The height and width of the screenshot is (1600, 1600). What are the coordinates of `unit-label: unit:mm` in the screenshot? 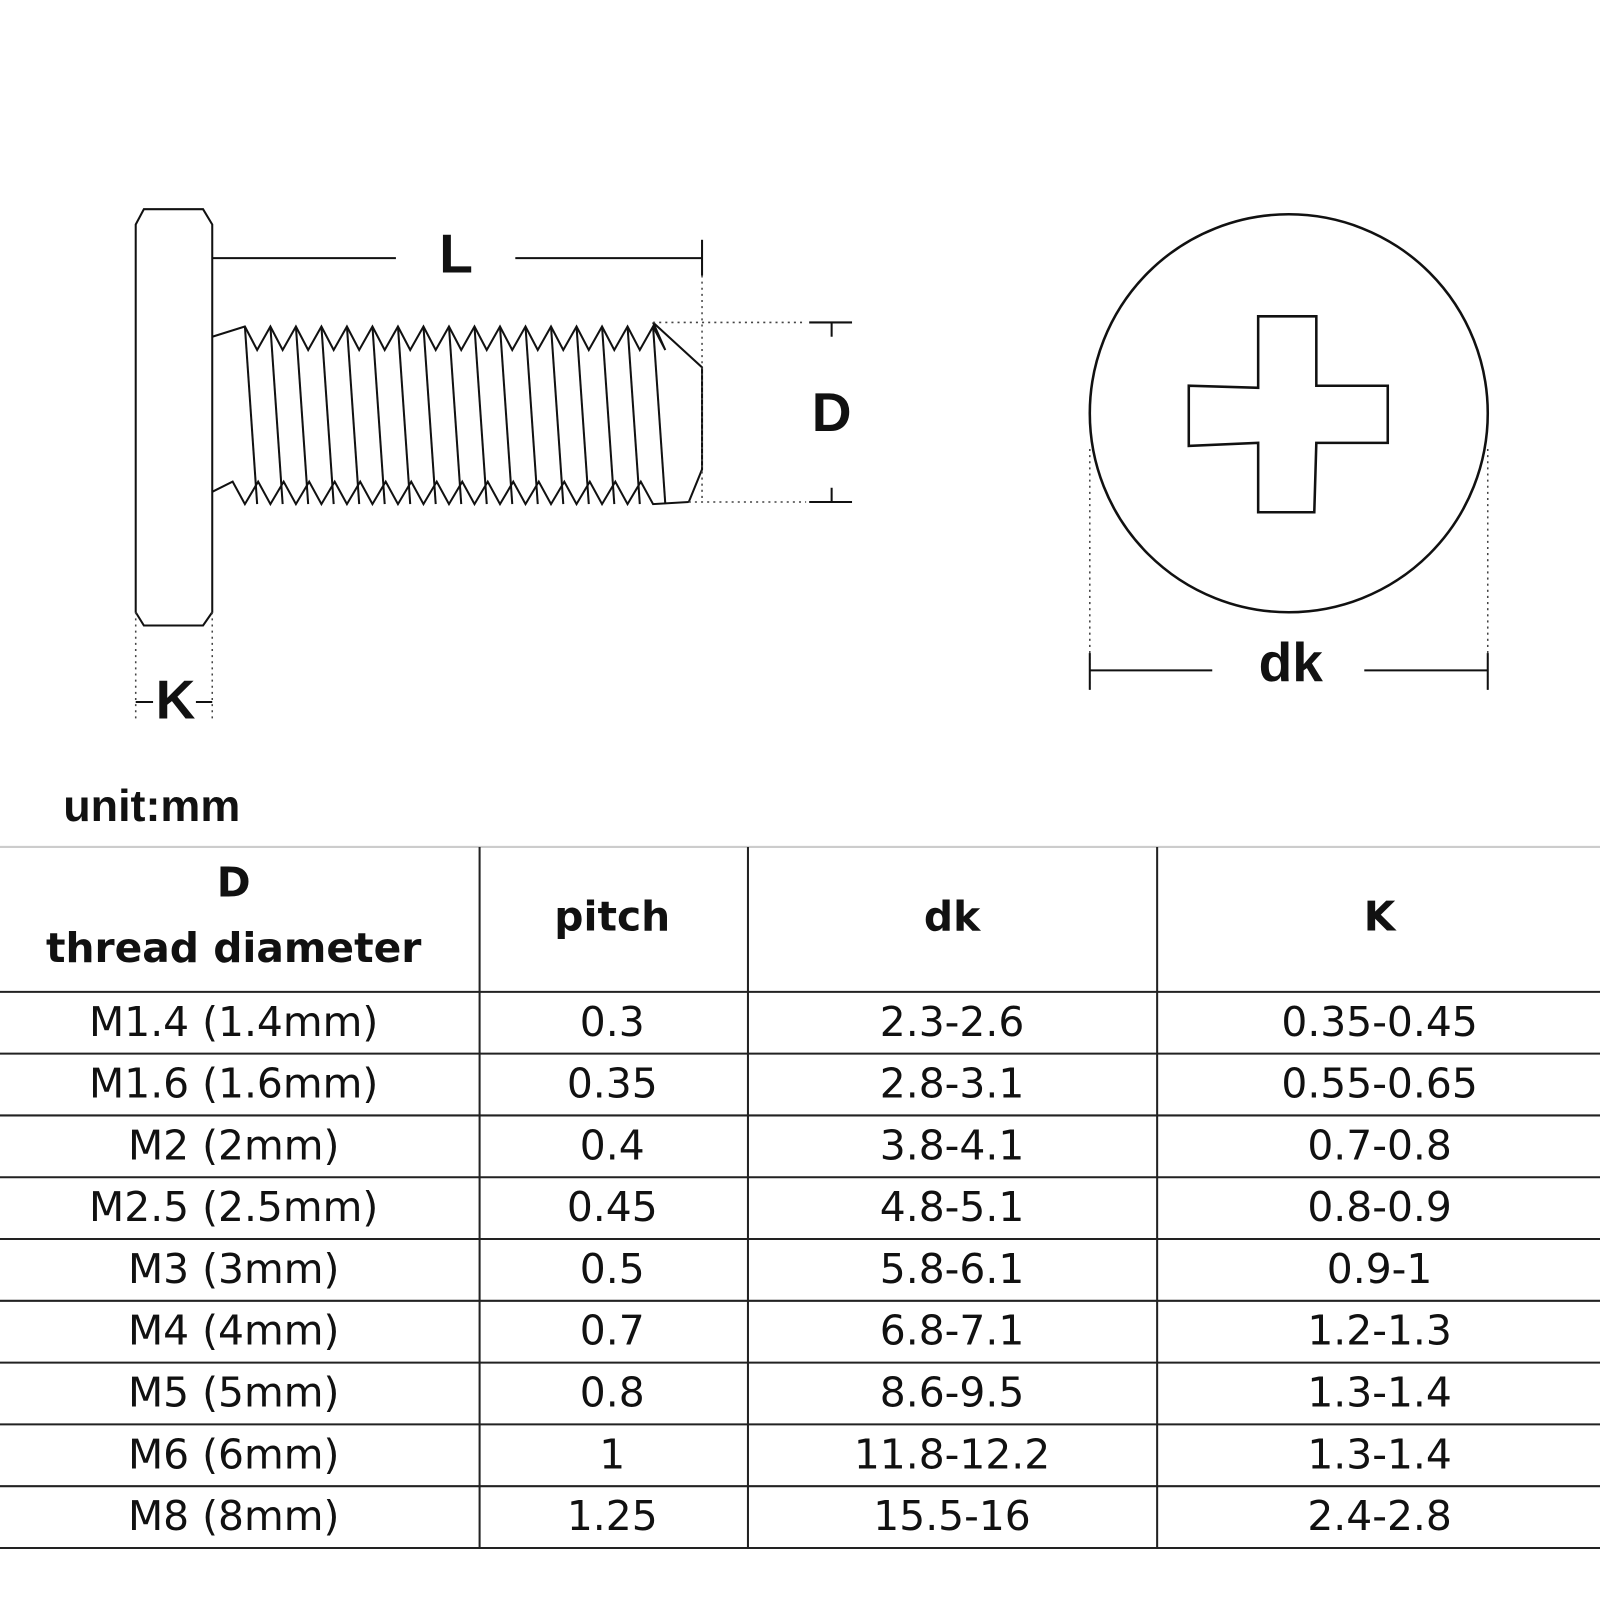 It's located at (151, 805).